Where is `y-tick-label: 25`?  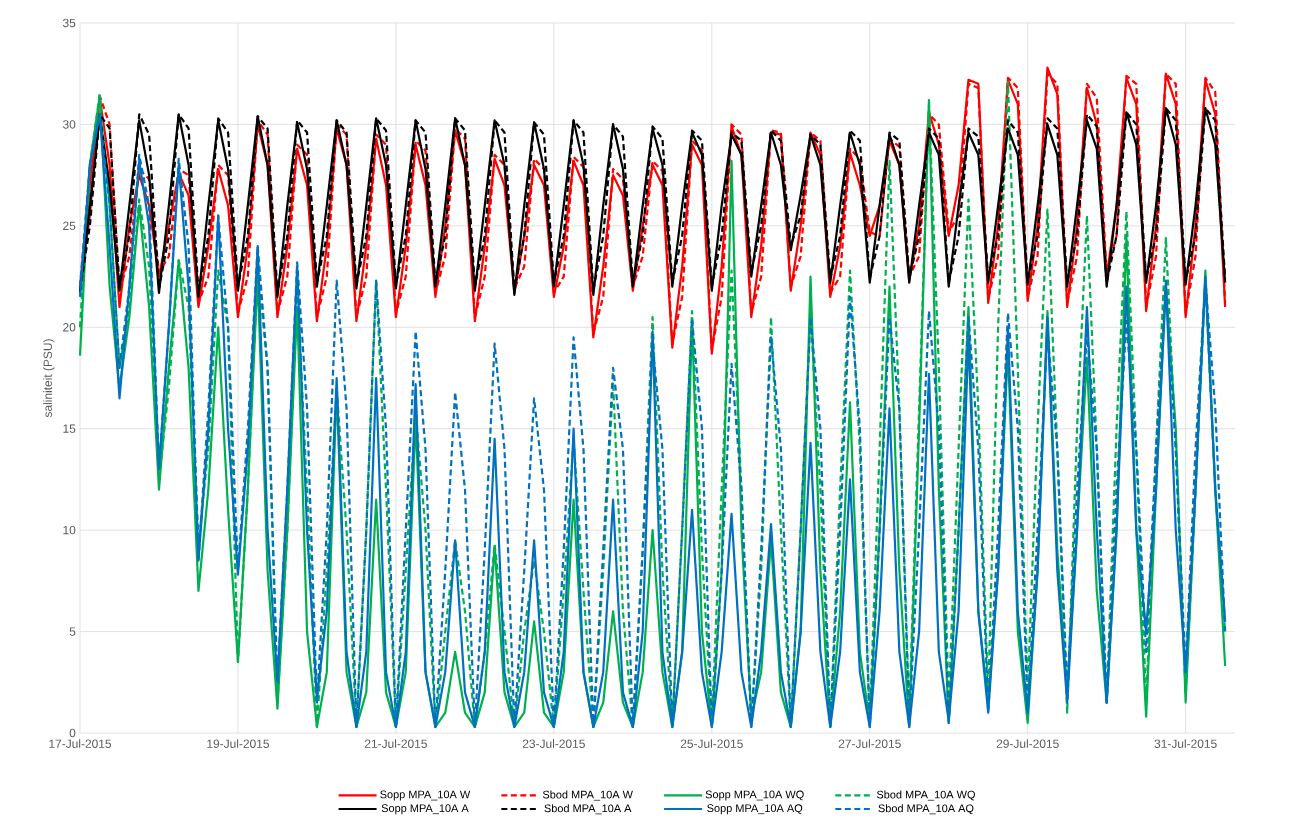
y-tick-label: 25 is located at coordinates (69, 226).